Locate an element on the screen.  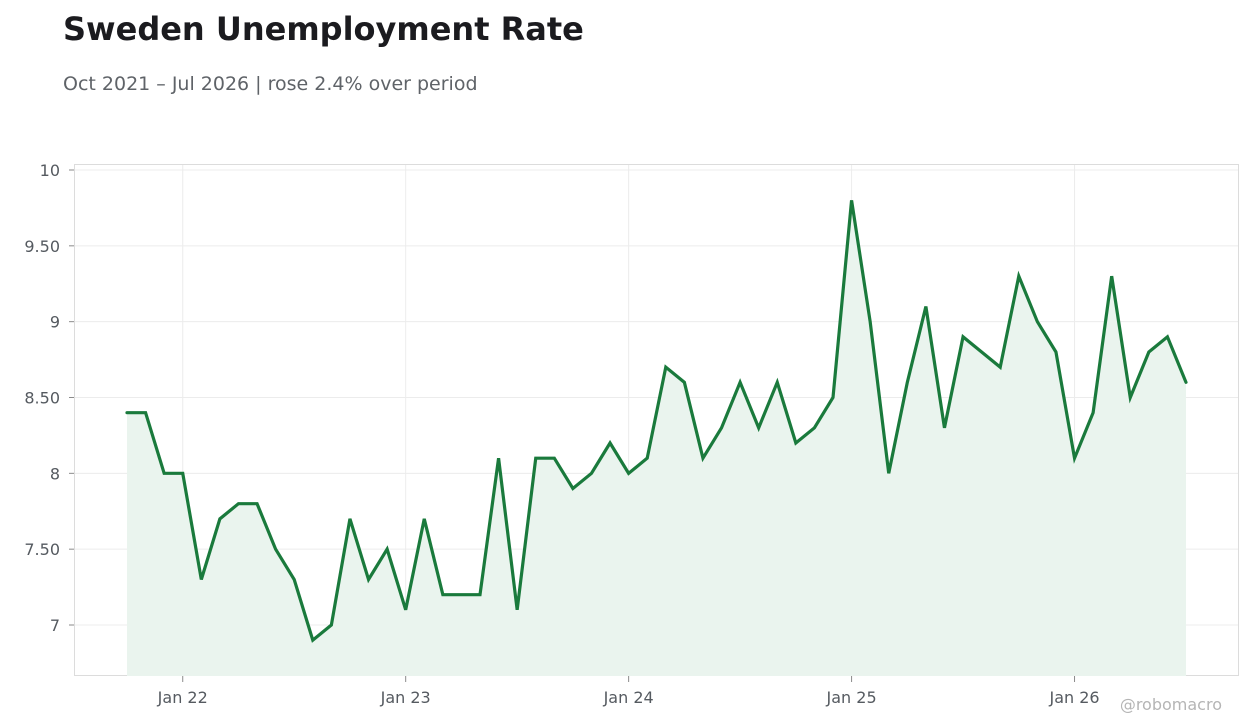
x-axis-tick-labels: Jan 22 Jan 23 Jan 24 Jan 25 Jan 26 is located at coordinates (628, 697).